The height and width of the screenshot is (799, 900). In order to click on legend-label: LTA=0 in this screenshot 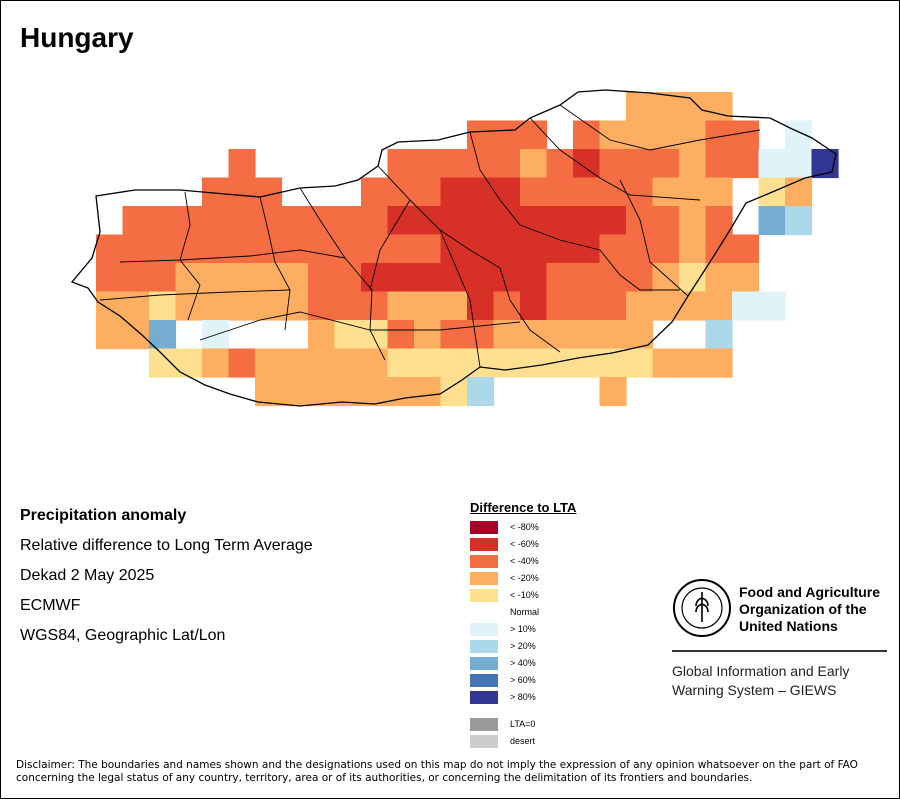, I will do `click(523, 724)`.